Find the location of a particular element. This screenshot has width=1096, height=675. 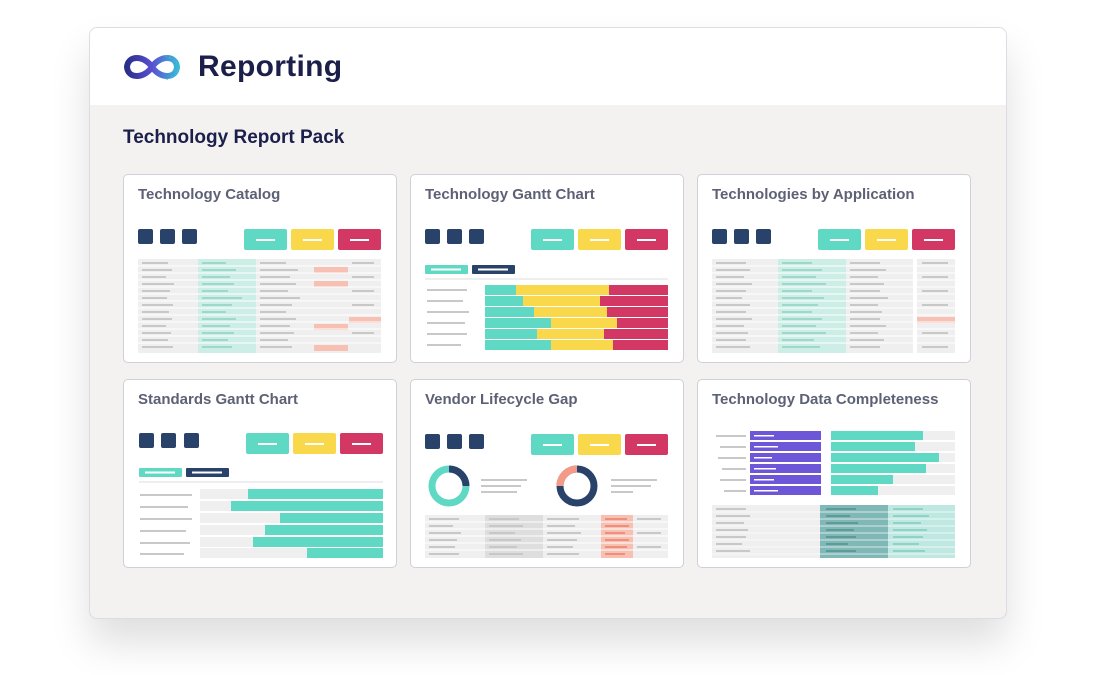

report-title: Technology Gantt Chart is located at coordinates (510, 194).